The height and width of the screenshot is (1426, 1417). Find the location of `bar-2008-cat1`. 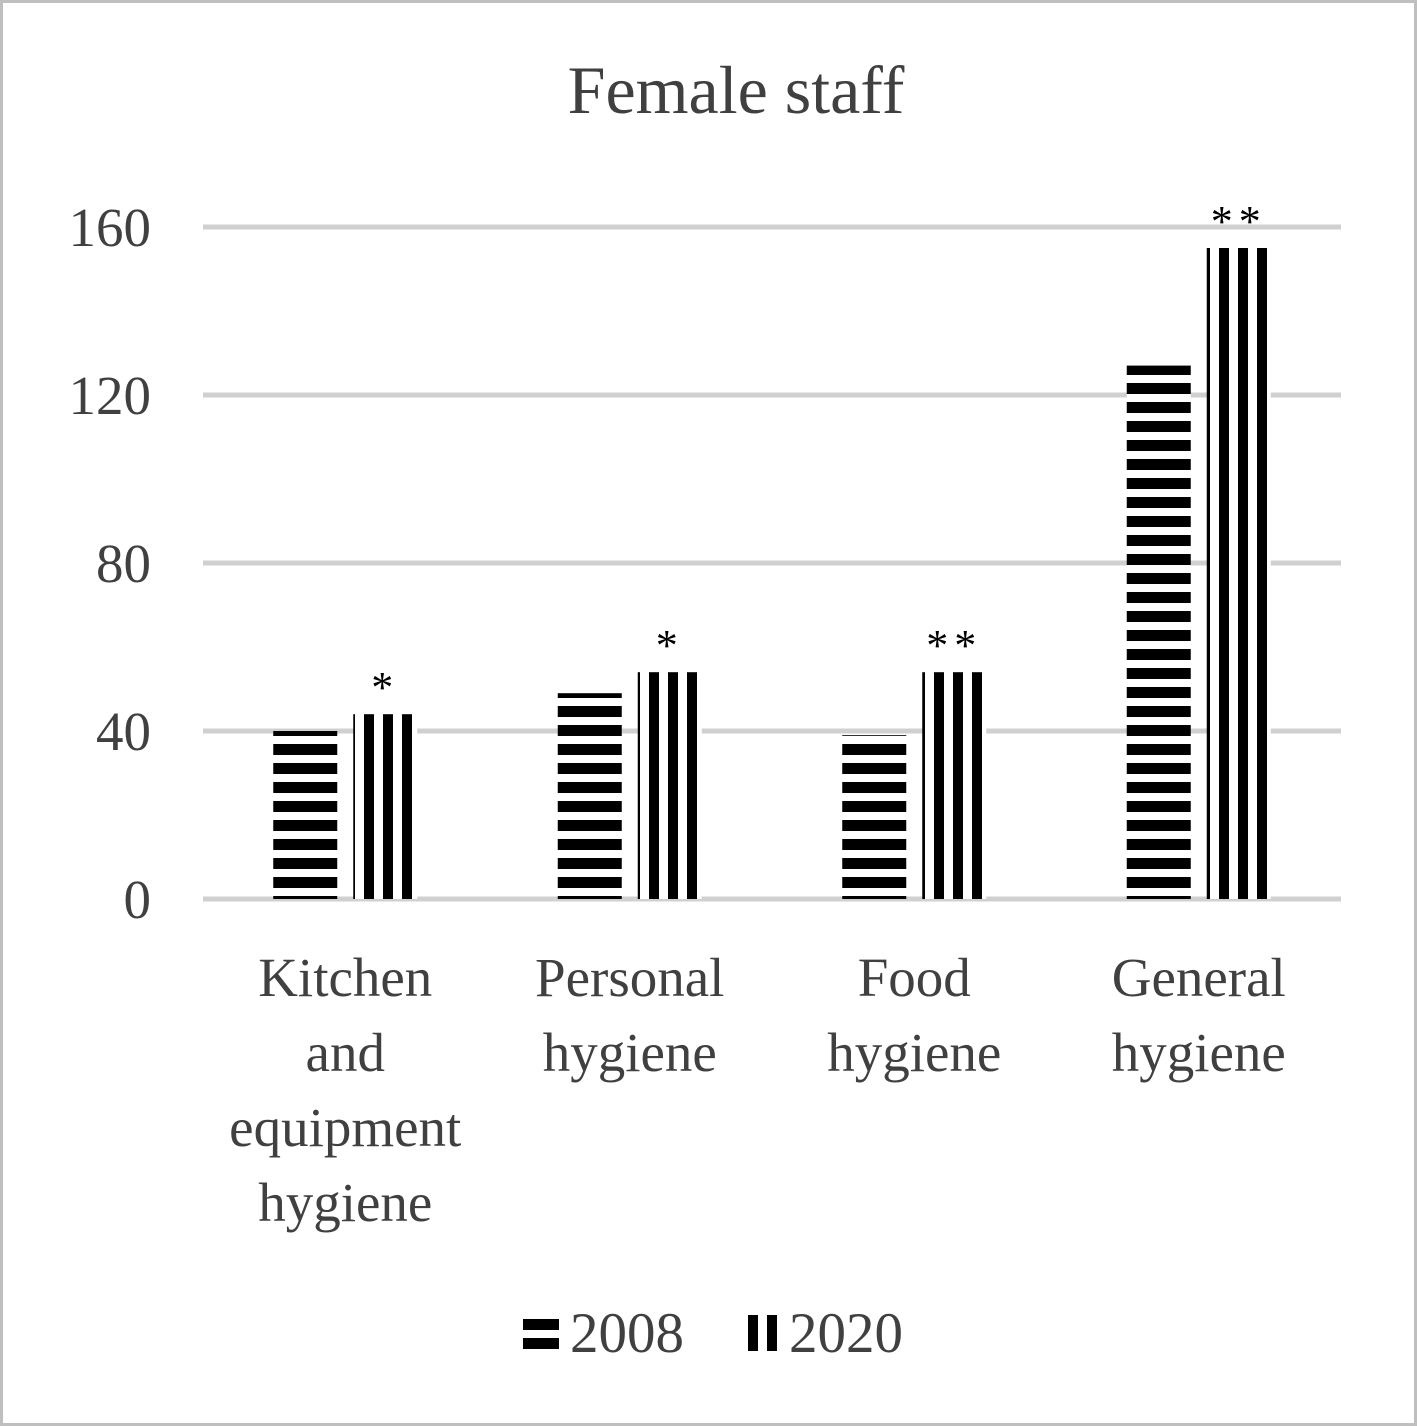

bar-2008-cat1 is located at coordinates (589, 796).